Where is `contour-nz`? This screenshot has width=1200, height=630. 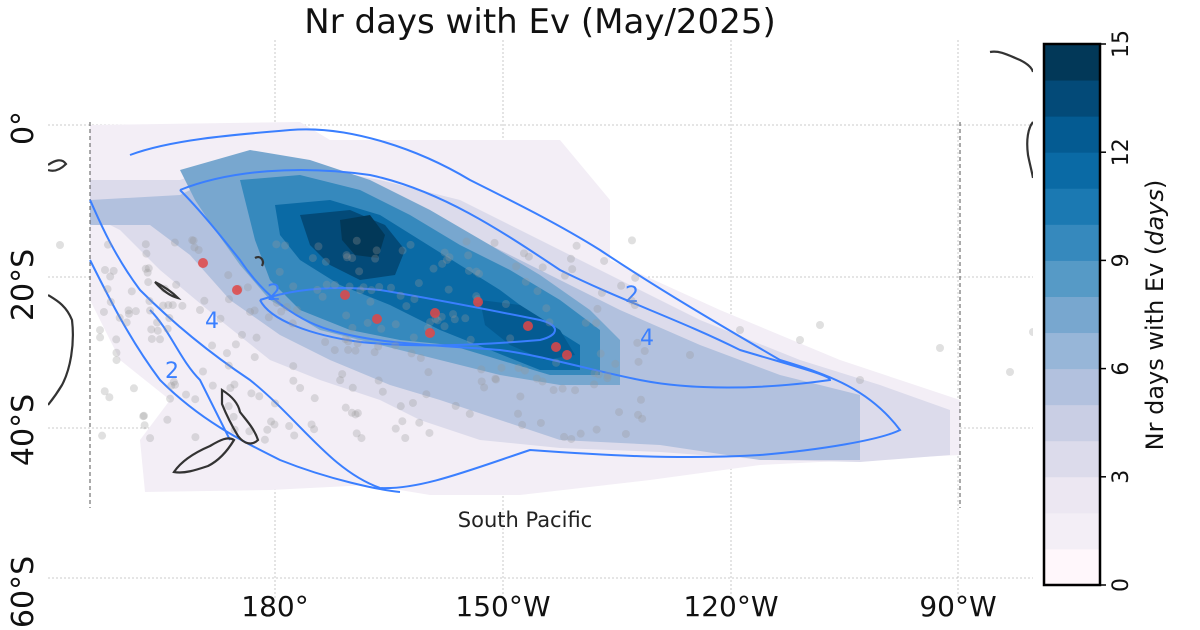 contour-nz is located at coordinates (190, 375).